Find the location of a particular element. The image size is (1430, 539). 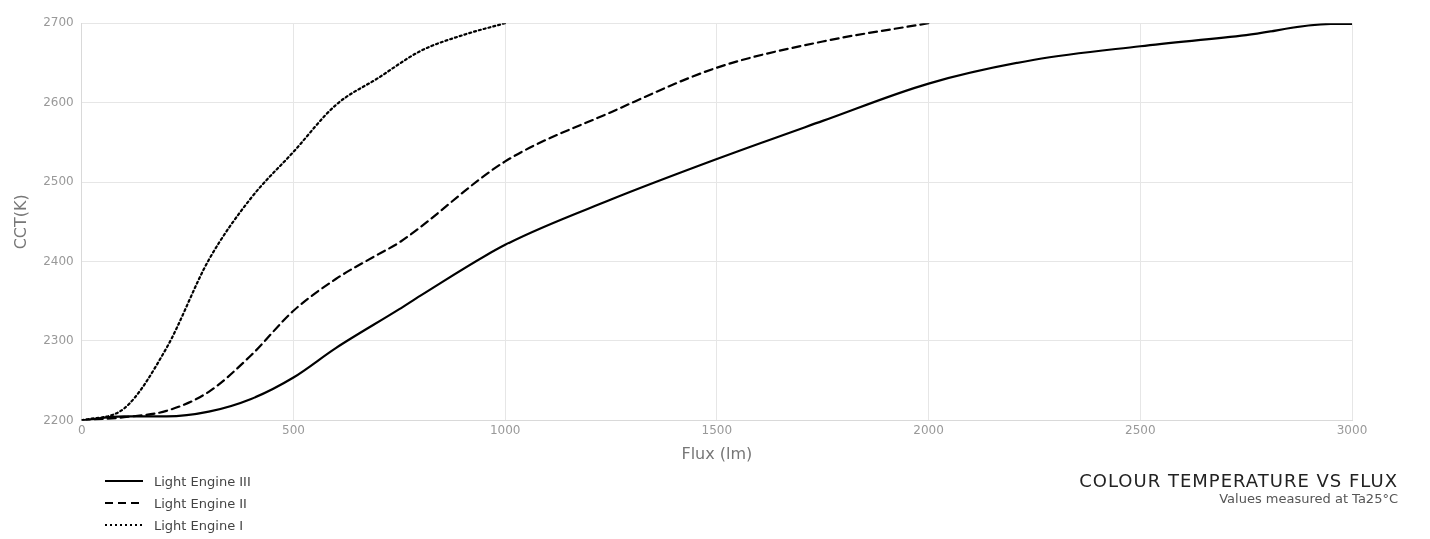

x-tick-label: 1000 is located at coordinates (505, 429).